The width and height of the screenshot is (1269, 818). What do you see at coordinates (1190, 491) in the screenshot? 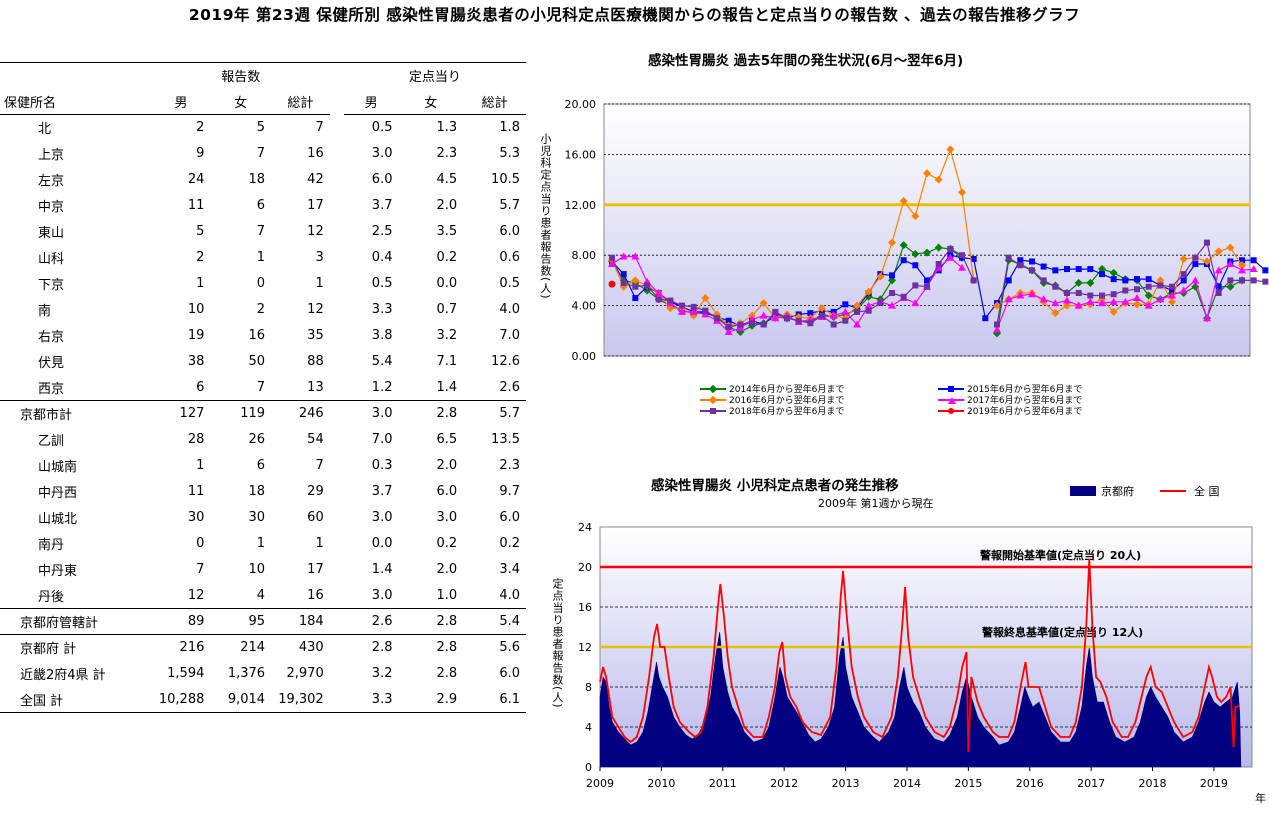
I see `chart2-legend-national: 全 国` at bounding box center [1190, 491].